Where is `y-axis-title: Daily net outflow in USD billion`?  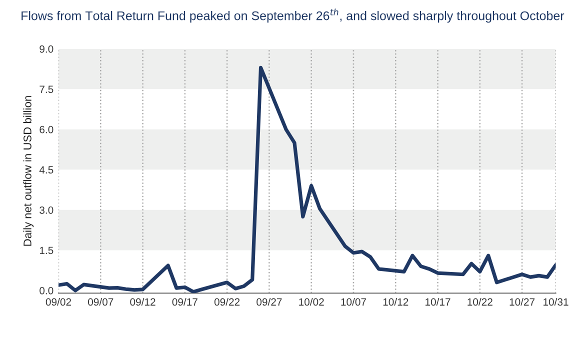 y-axis-title: Daily net outflow in USD billion is located at coordinates (28, 171).